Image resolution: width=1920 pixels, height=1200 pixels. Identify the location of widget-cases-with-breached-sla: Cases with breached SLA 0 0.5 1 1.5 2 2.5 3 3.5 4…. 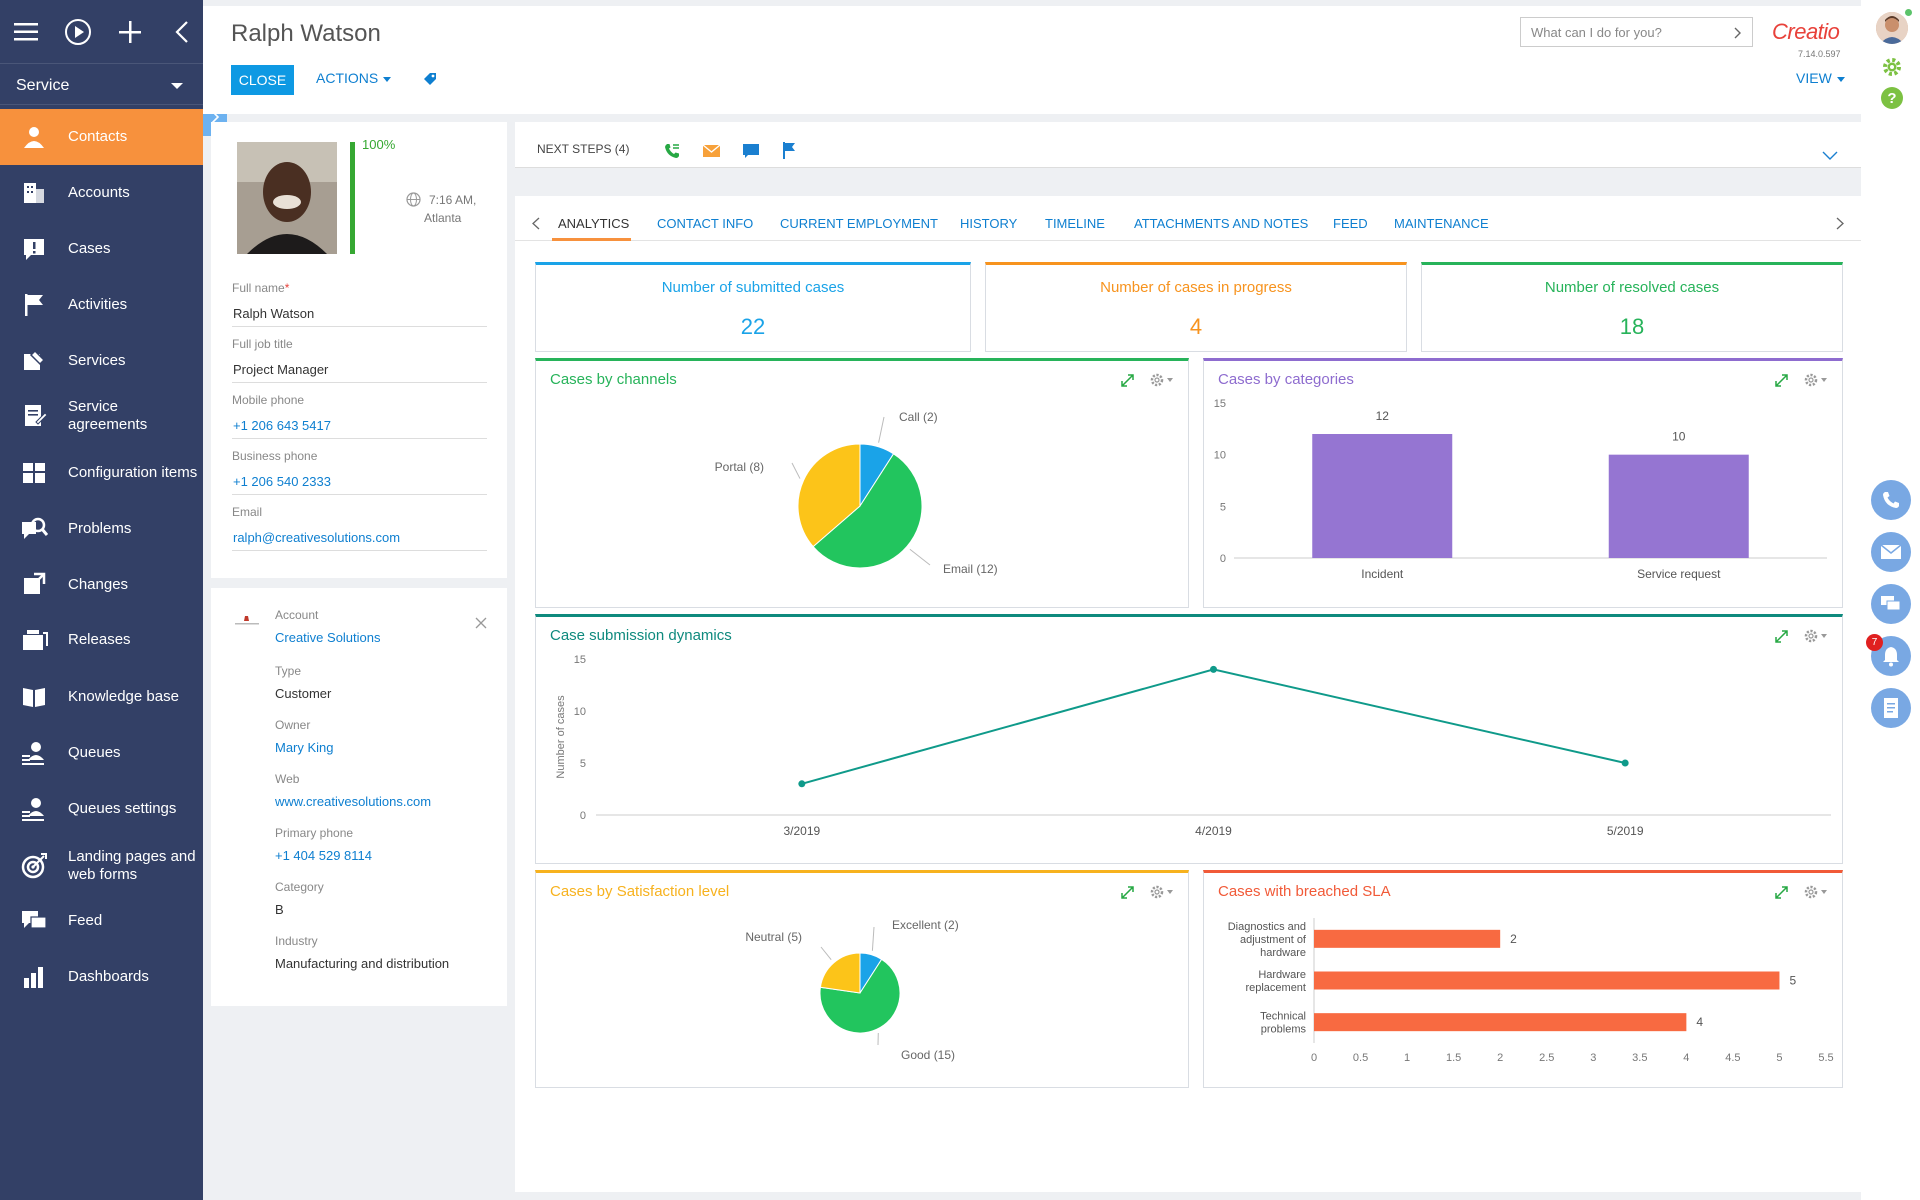
(1523, 979).